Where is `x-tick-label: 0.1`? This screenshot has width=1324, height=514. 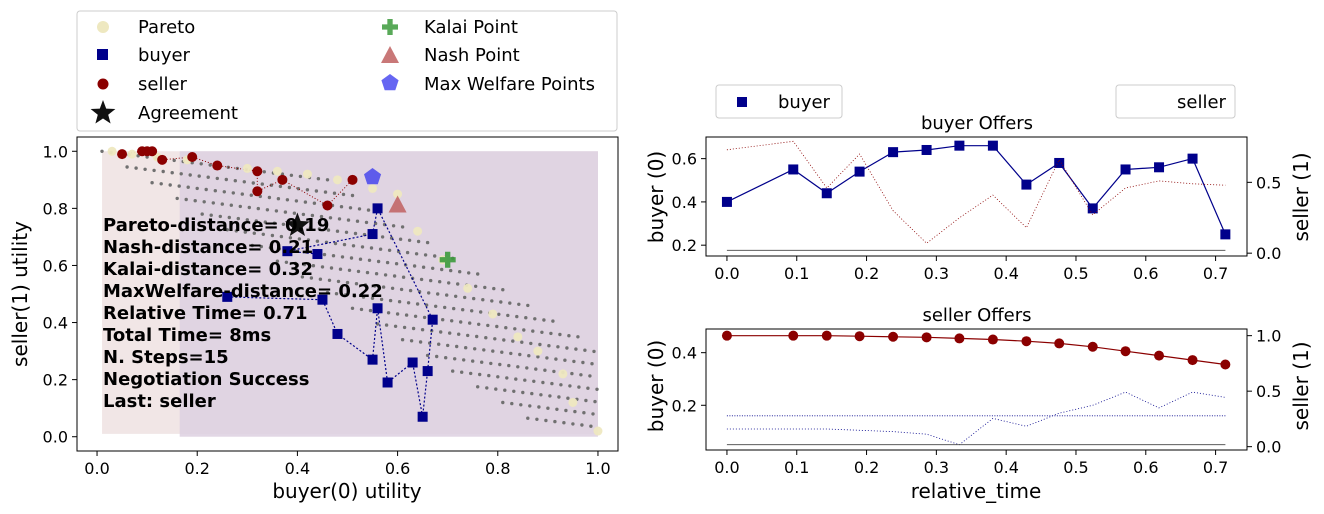 x-tick-label: 0.1 is located at coordinates (796, 467).